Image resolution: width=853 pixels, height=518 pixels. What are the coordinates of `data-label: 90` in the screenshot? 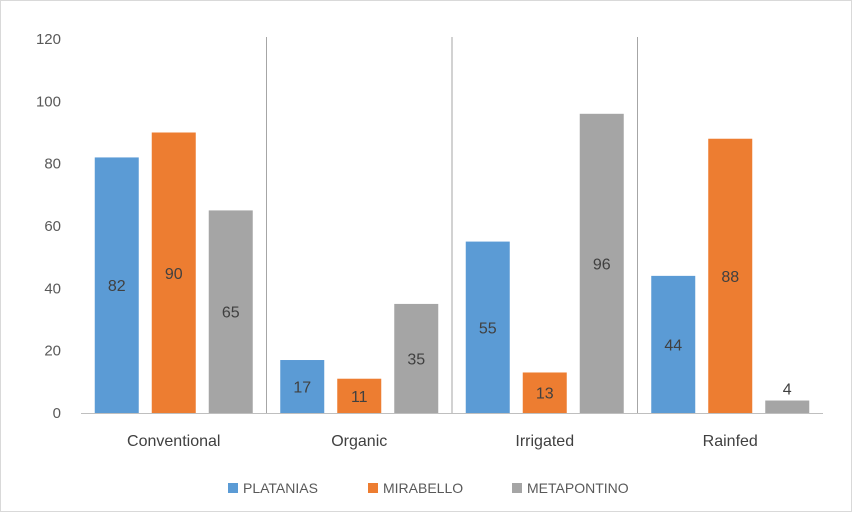 It's located at (174, 274).